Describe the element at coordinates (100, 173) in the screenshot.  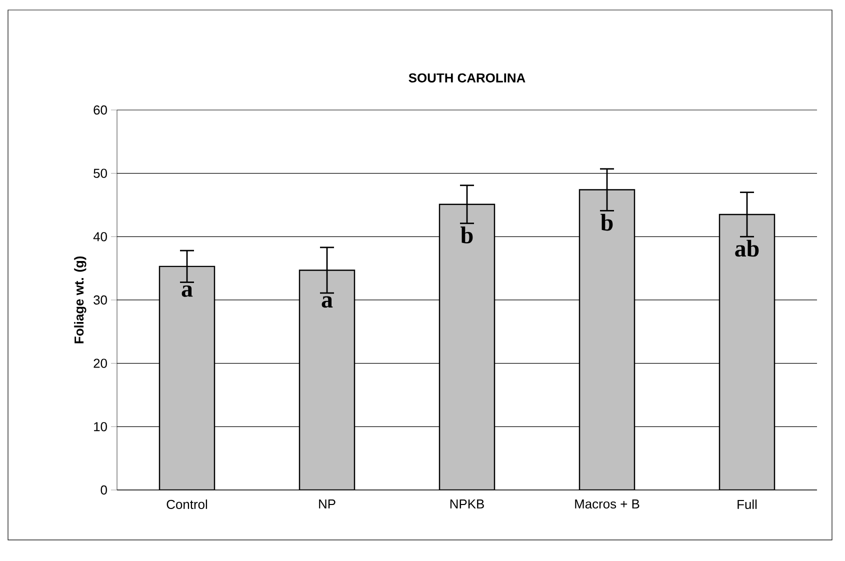
I see `y-tick-label: 50` at that location.